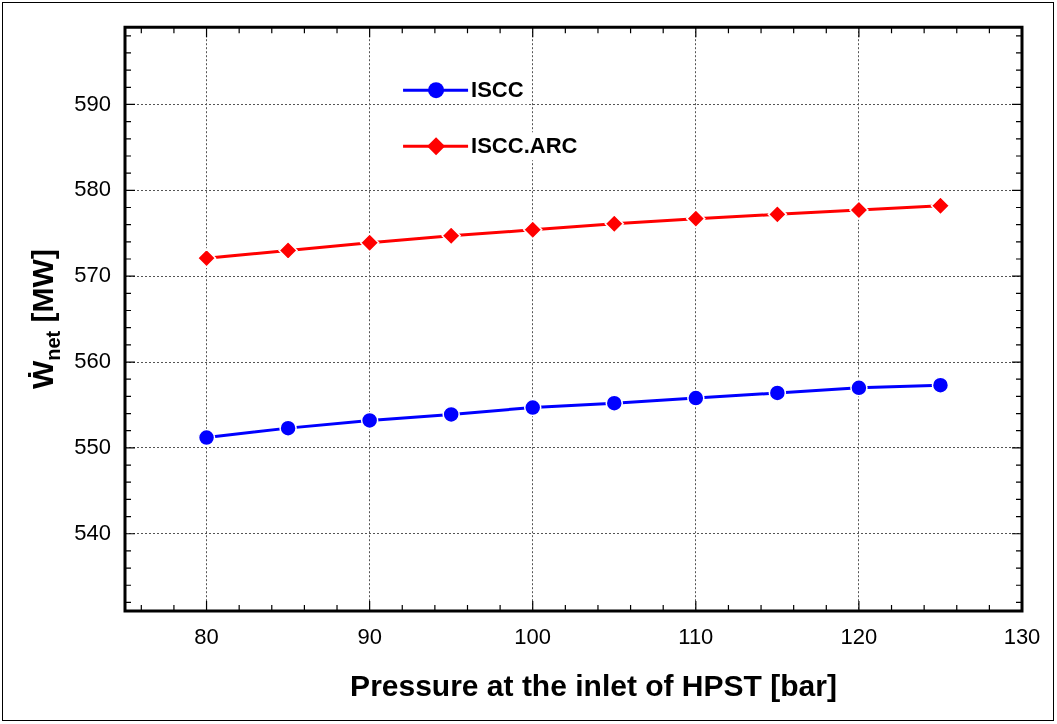 The width and height of the screenshot is (1057, 724). Describe the element at coordinates (92, 275) in the screenshot. I see `y-tick-label: 570` at that location.